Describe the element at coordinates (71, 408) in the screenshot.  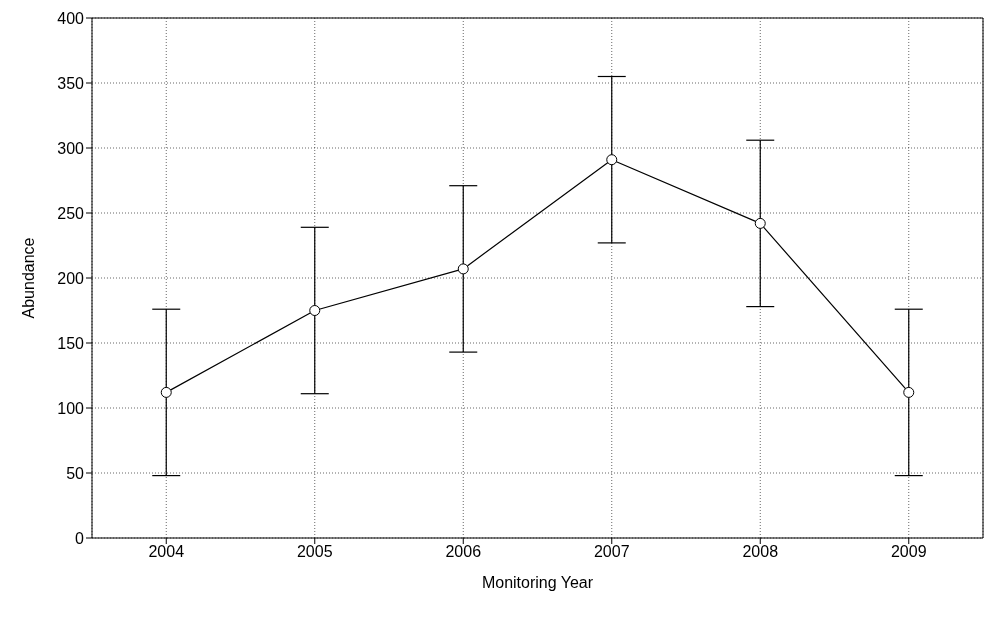
I see `y-tick-label: 100` at that location.